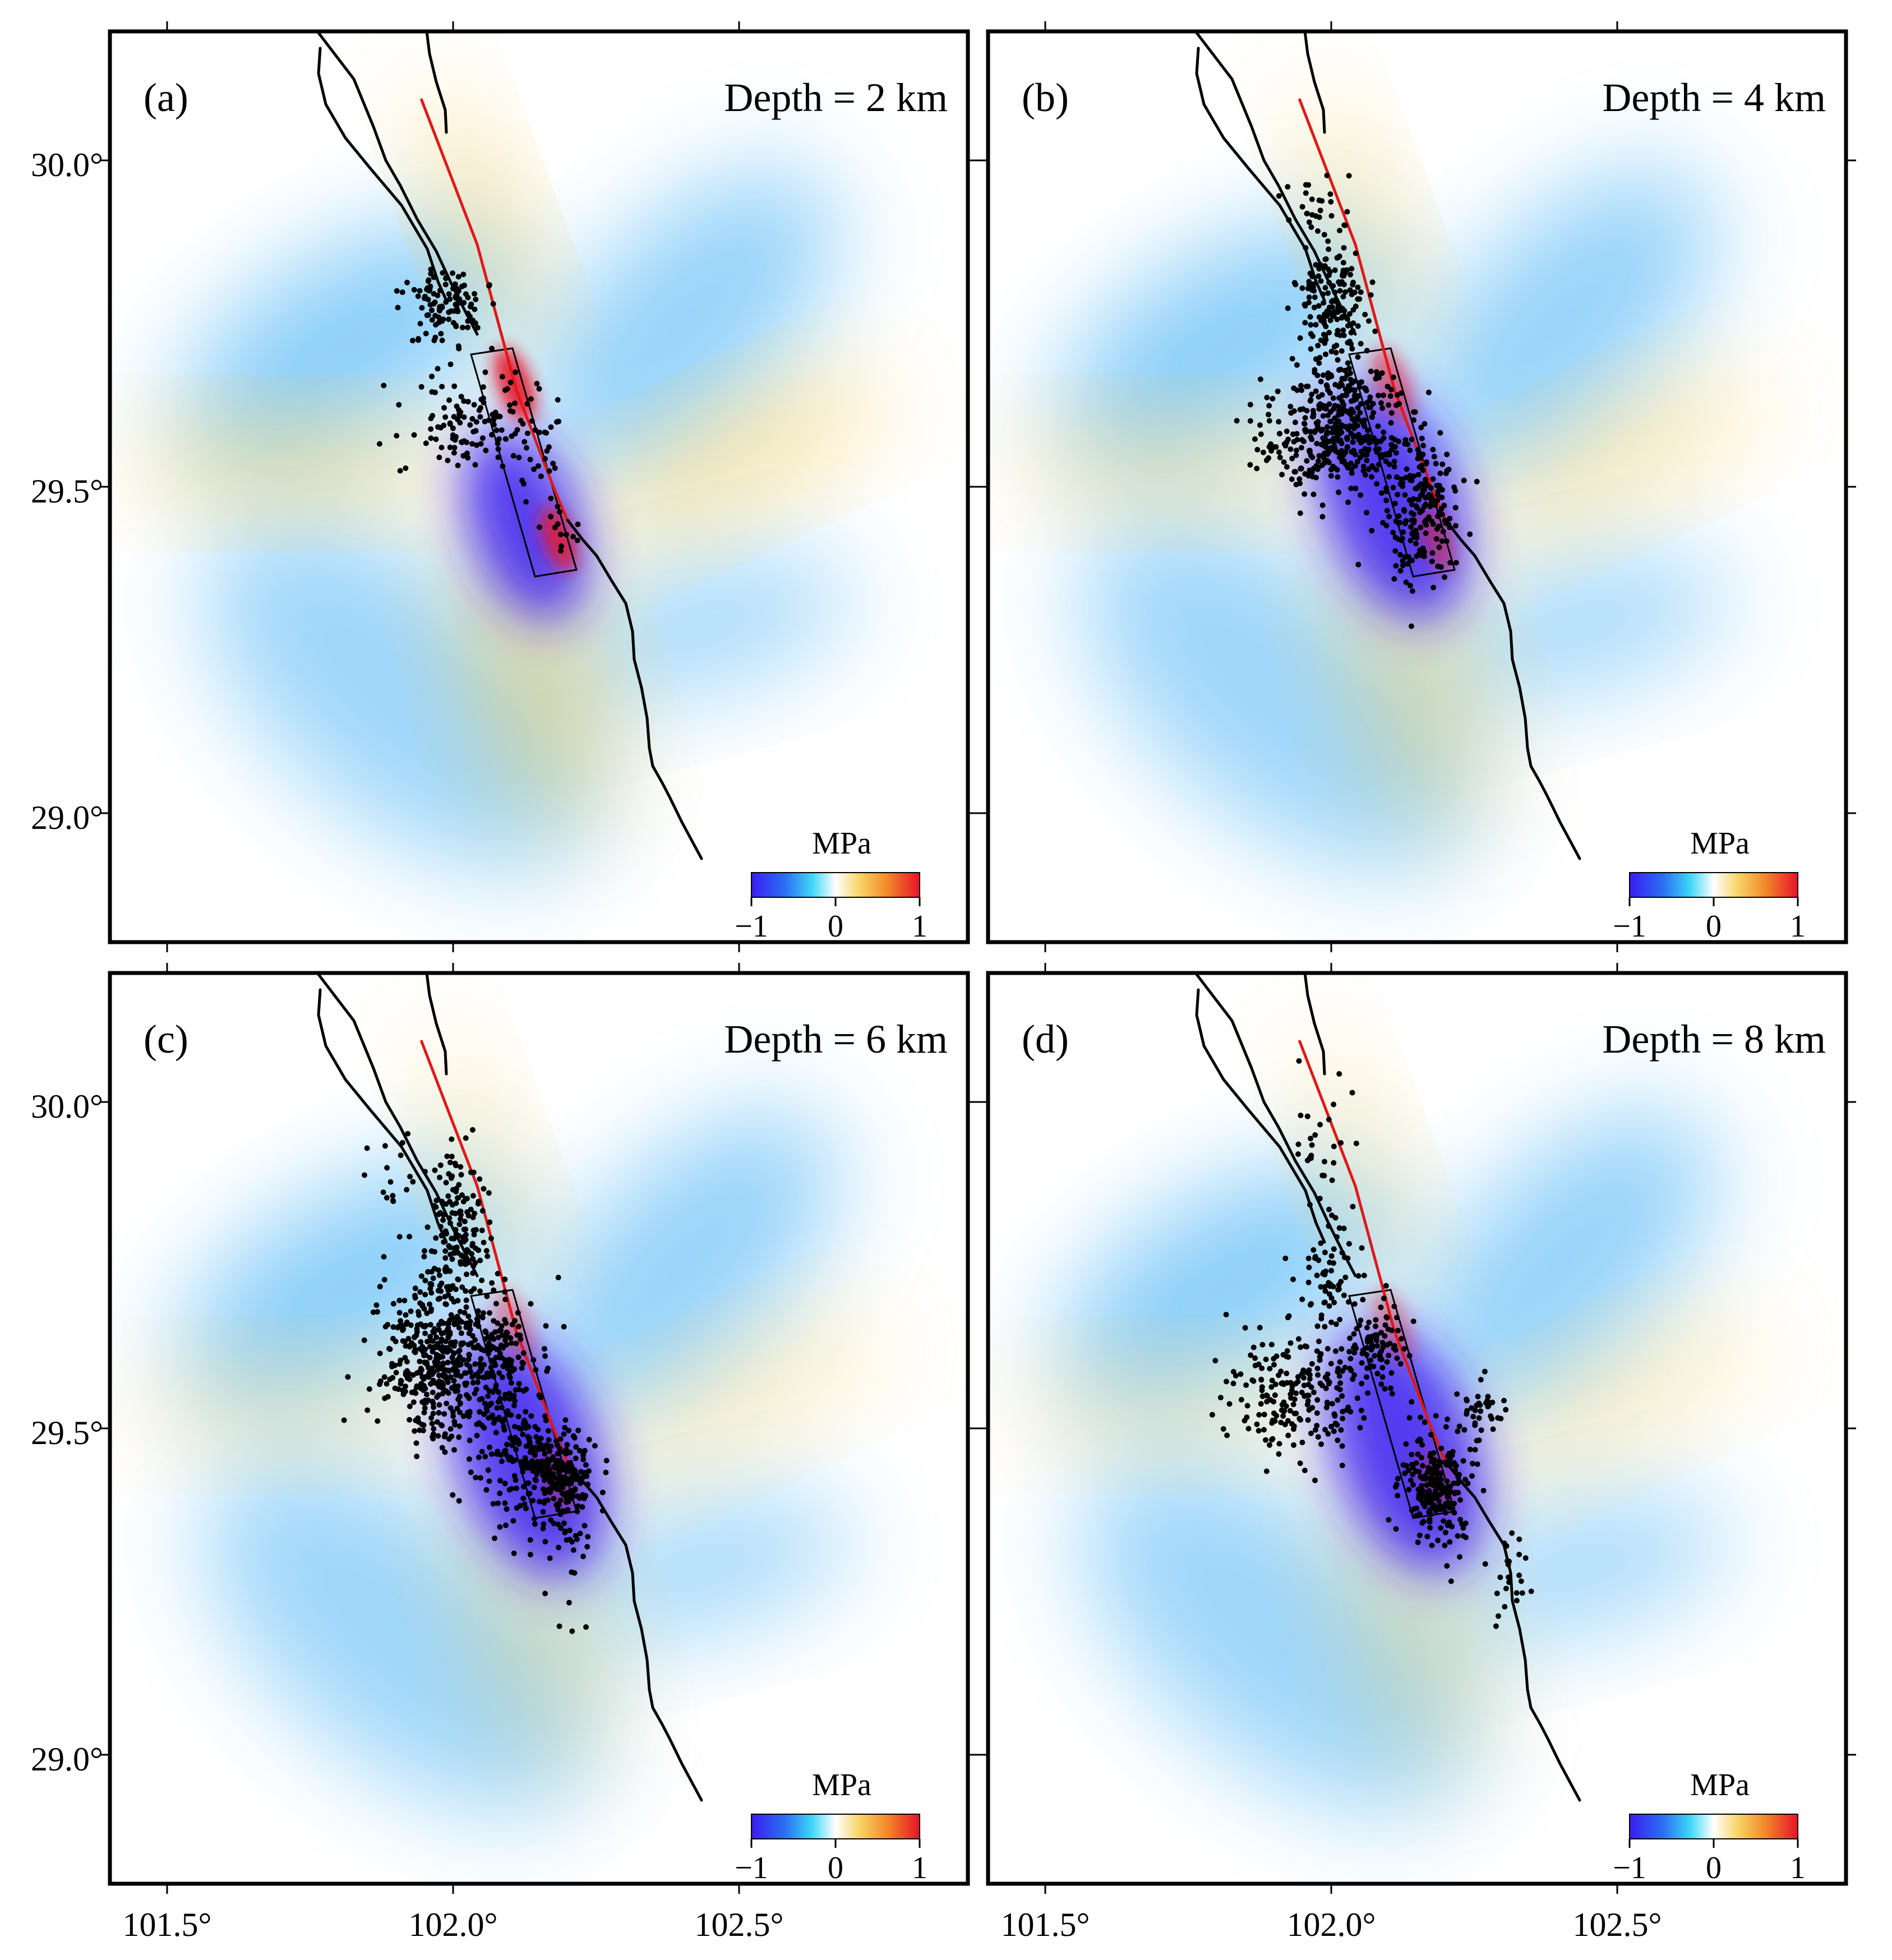 The image size is (1892, 1960). What do you see at coordinates (1045, 97) in the screenshot?
I see `panel-label: (b)` at bounding box center [1045, 97].